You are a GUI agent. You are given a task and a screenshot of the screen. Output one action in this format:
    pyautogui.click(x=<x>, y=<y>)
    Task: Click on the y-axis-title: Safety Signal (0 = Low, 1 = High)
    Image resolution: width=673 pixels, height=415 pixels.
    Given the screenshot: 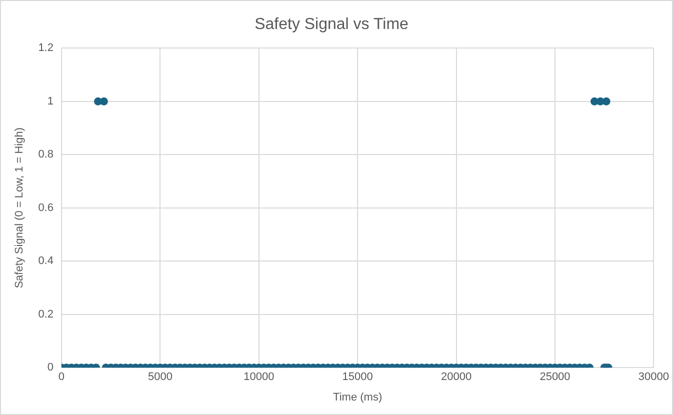 What is the action you would take?
    pyautogui.click(x=20, y=207)
    